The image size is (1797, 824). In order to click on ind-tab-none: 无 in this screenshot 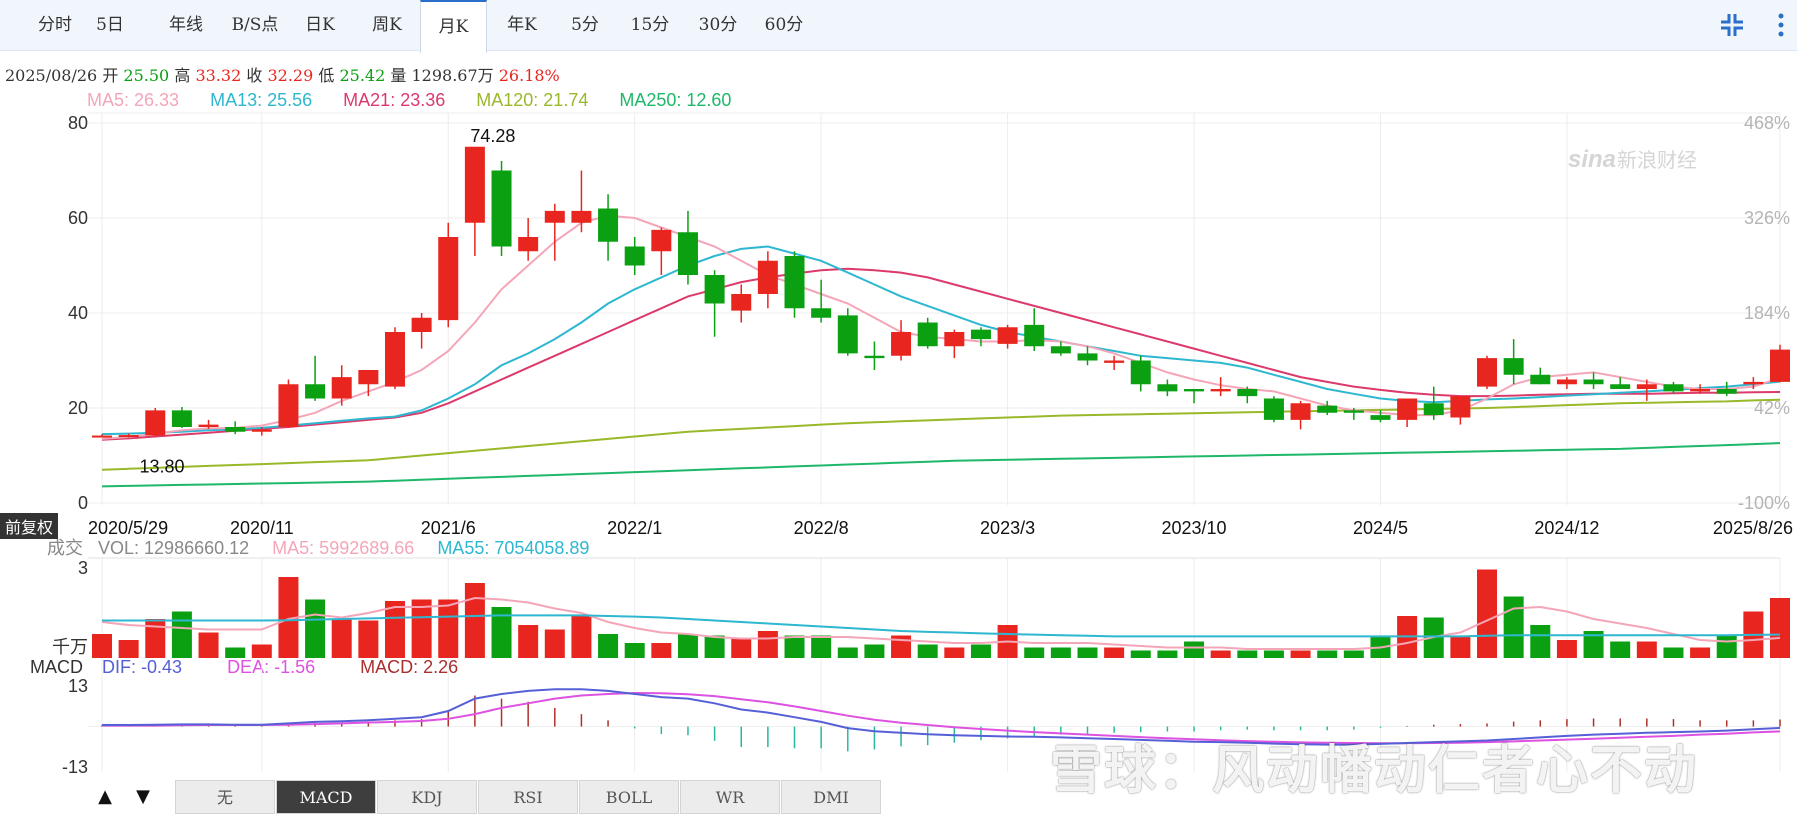, I will do `click(225, 797)`.